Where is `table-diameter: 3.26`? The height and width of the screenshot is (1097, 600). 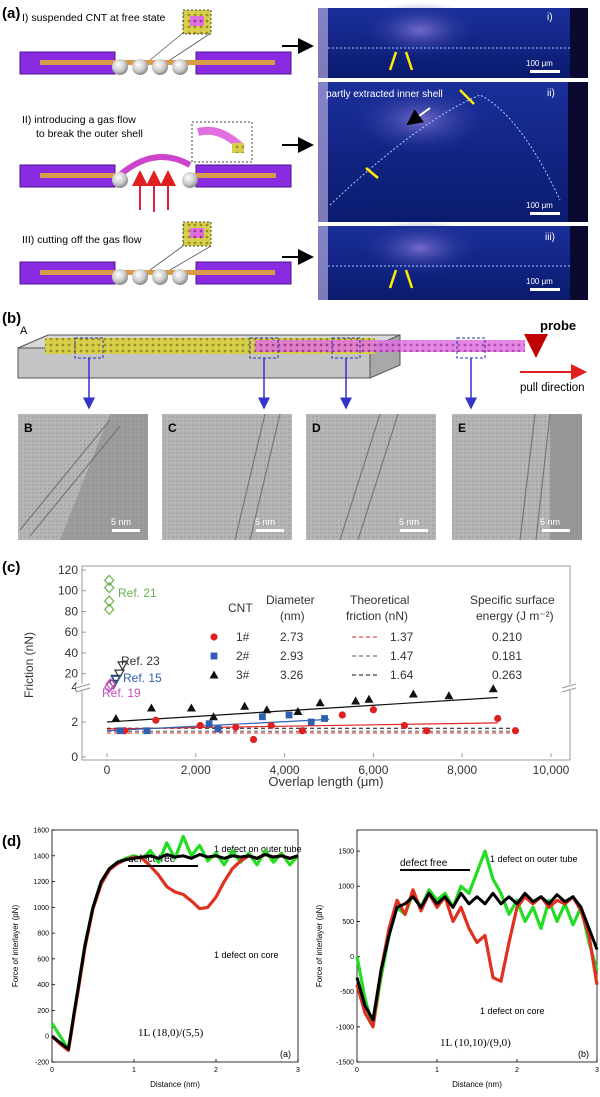 table-diameter: 3.26 is located at coordinates (292, 675).